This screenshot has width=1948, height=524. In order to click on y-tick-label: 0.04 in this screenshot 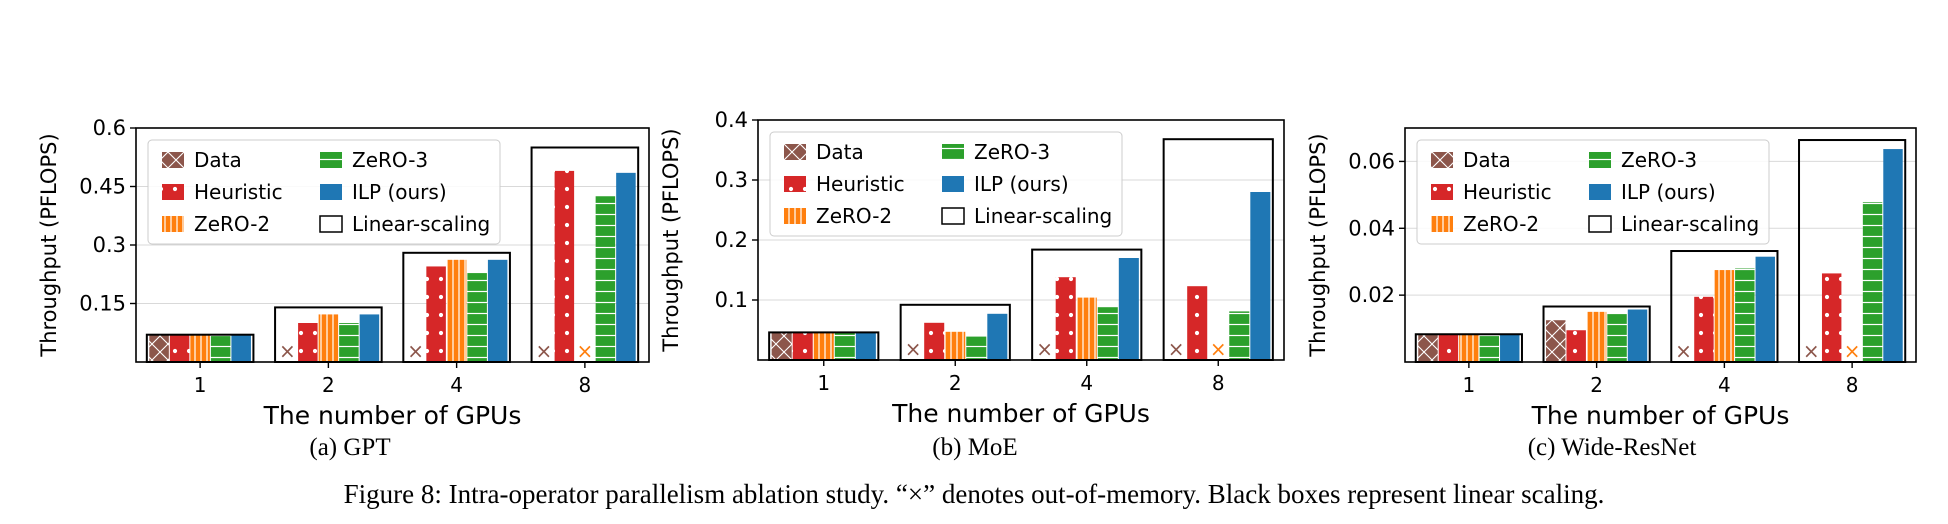, I will do `click(1371, 228)`.